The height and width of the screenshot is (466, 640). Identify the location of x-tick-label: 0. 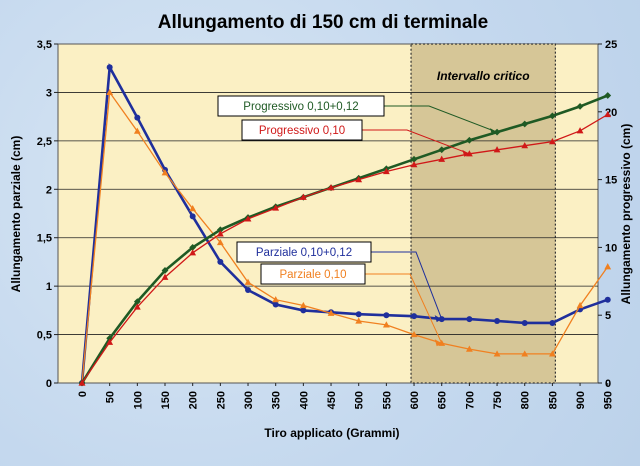
(83, 394).